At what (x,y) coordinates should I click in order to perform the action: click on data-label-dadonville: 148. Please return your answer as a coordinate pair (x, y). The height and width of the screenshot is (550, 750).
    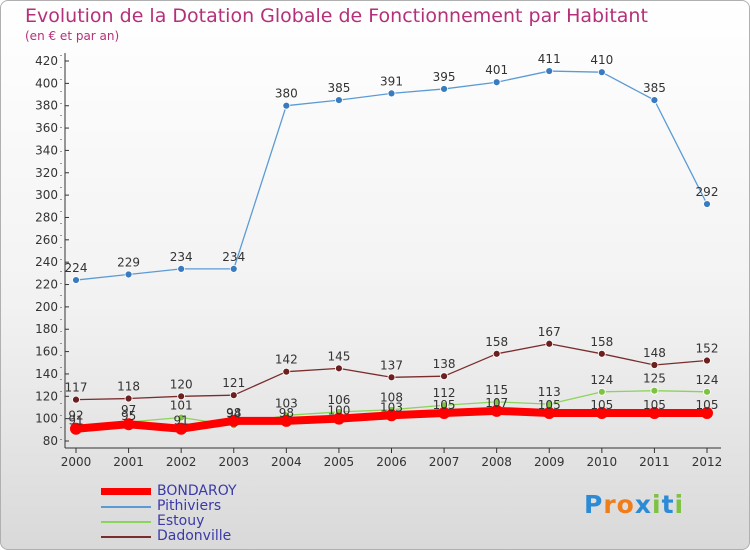
    Looking at the image, I should click on (654, 353).